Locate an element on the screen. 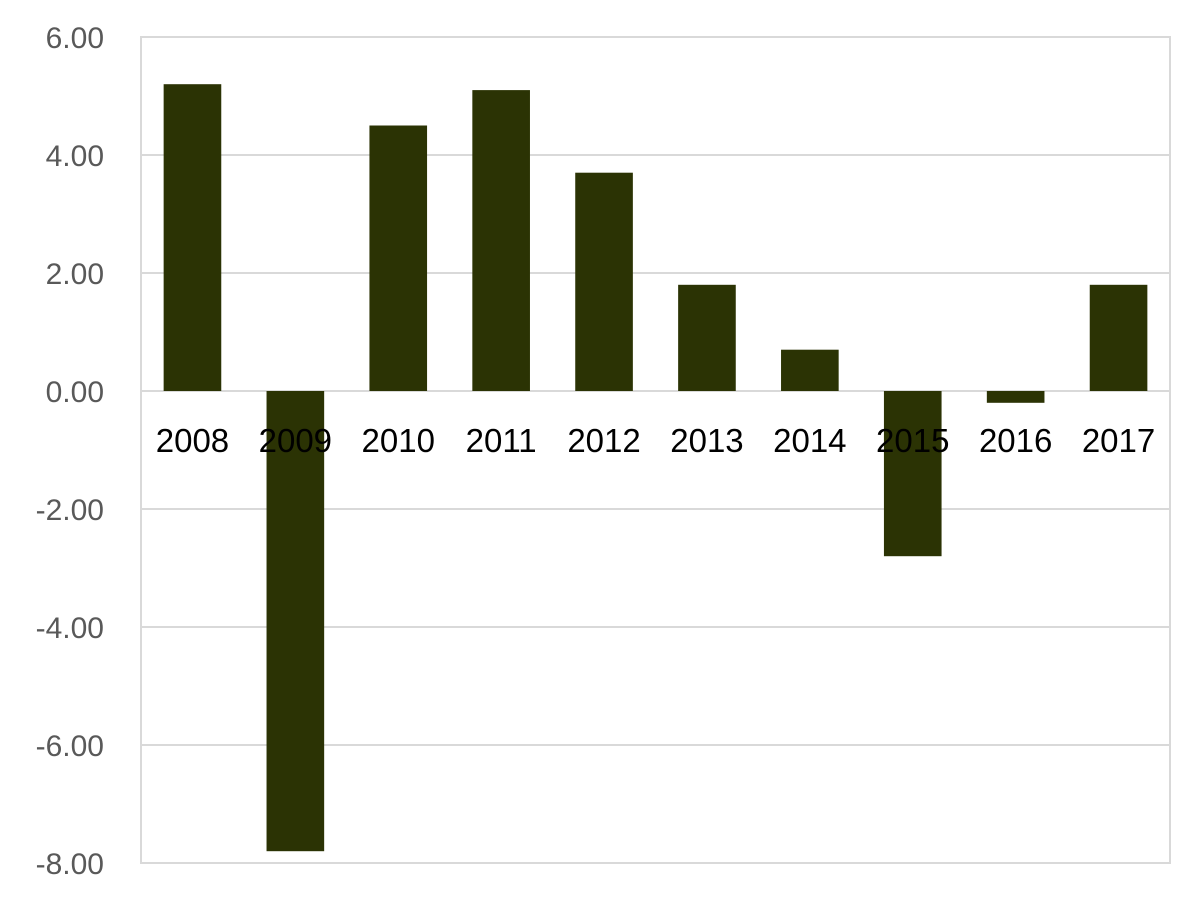 The image size is (1200, 905). y-tick-label: -8.00 is located at coordinates (70, 864).